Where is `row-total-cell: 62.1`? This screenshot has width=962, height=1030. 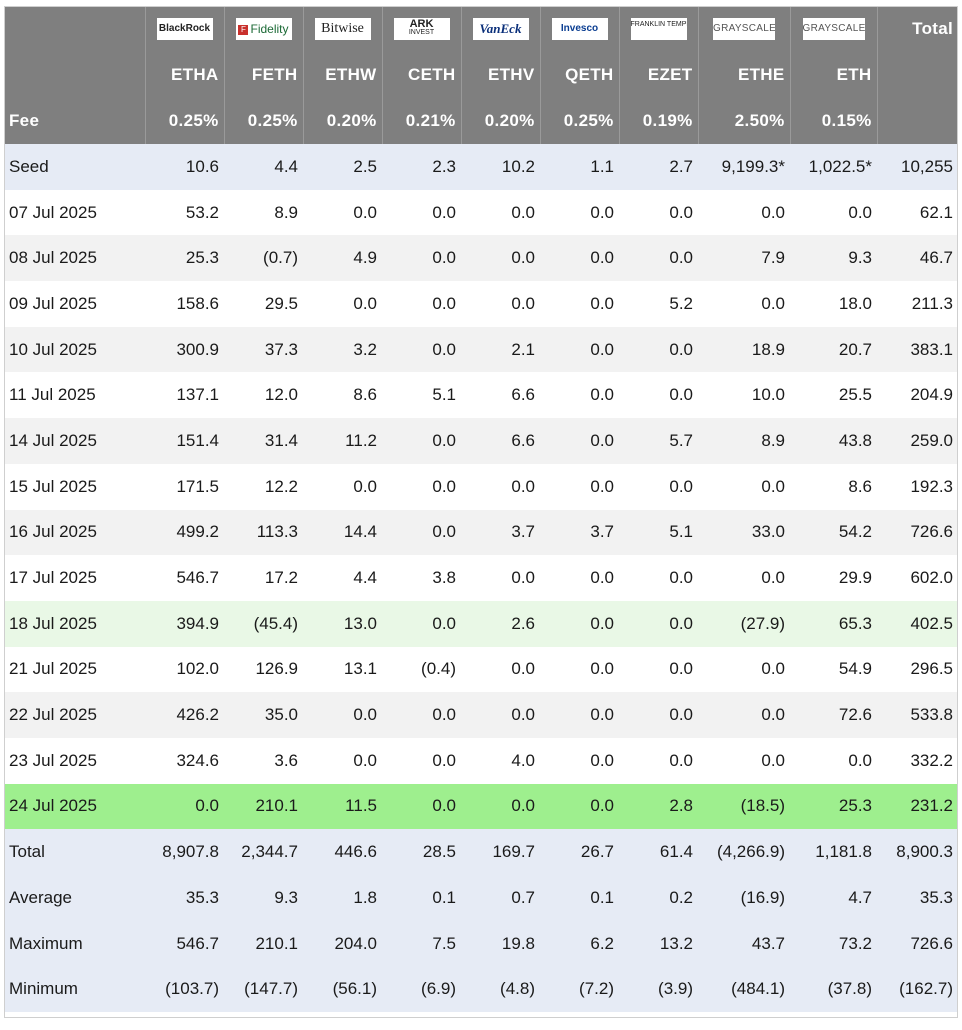
row-total-cell: 62.1 is located at coordinates (917, 212).